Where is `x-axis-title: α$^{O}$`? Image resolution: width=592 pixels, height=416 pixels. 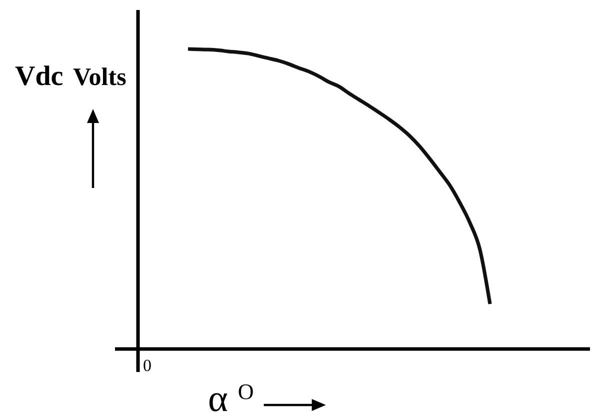
x-axis-title: α$^{O}$ is located at coordinates (231, 397).